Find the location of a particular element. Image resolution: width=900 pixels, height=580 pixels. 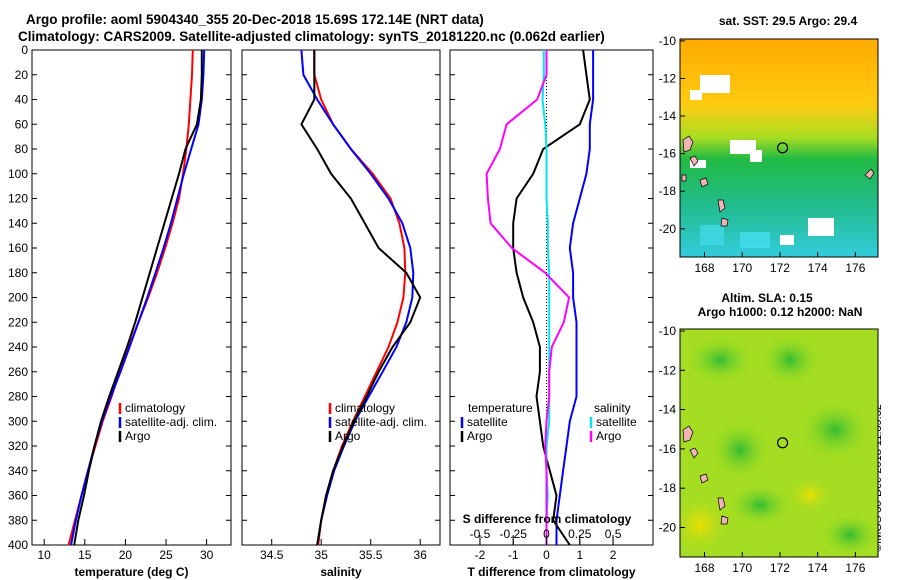

diff-top-tick-label: -0.25 is located at coordinates (514, 534).